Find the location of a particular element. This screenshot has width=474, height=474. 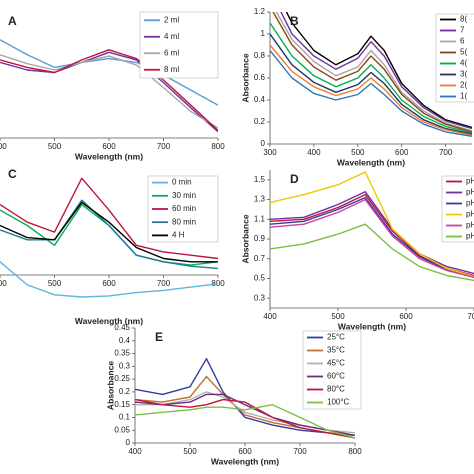

legend-label: 6 is located at coordinates (462, 41).